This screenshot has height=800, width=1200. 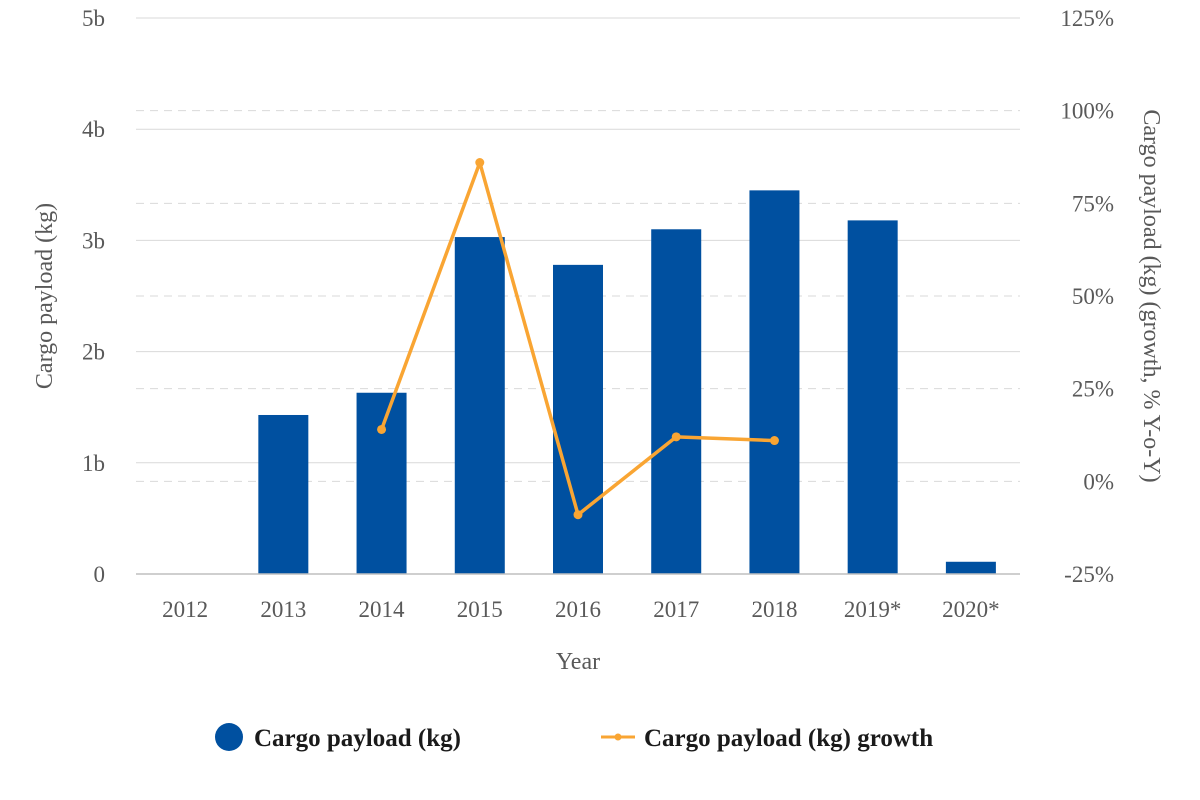 I want to click on x-tick-label: 2018, so click(x=774, y=609).